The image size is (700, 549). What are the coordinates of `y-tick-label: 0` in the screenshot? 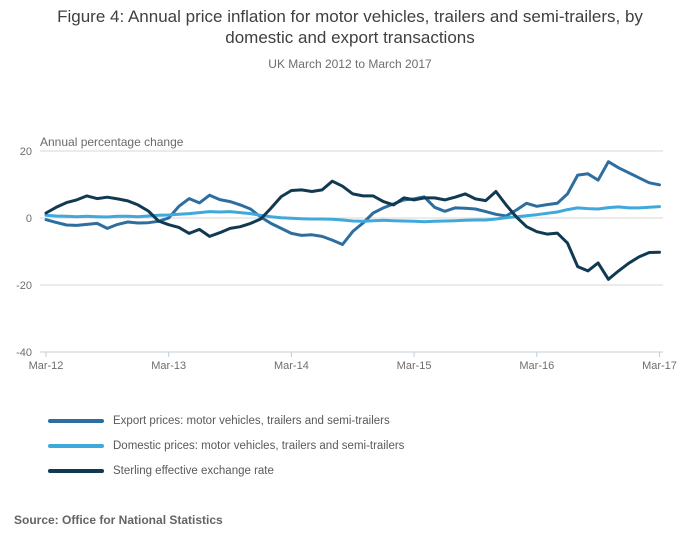 It's located at (29, 219).